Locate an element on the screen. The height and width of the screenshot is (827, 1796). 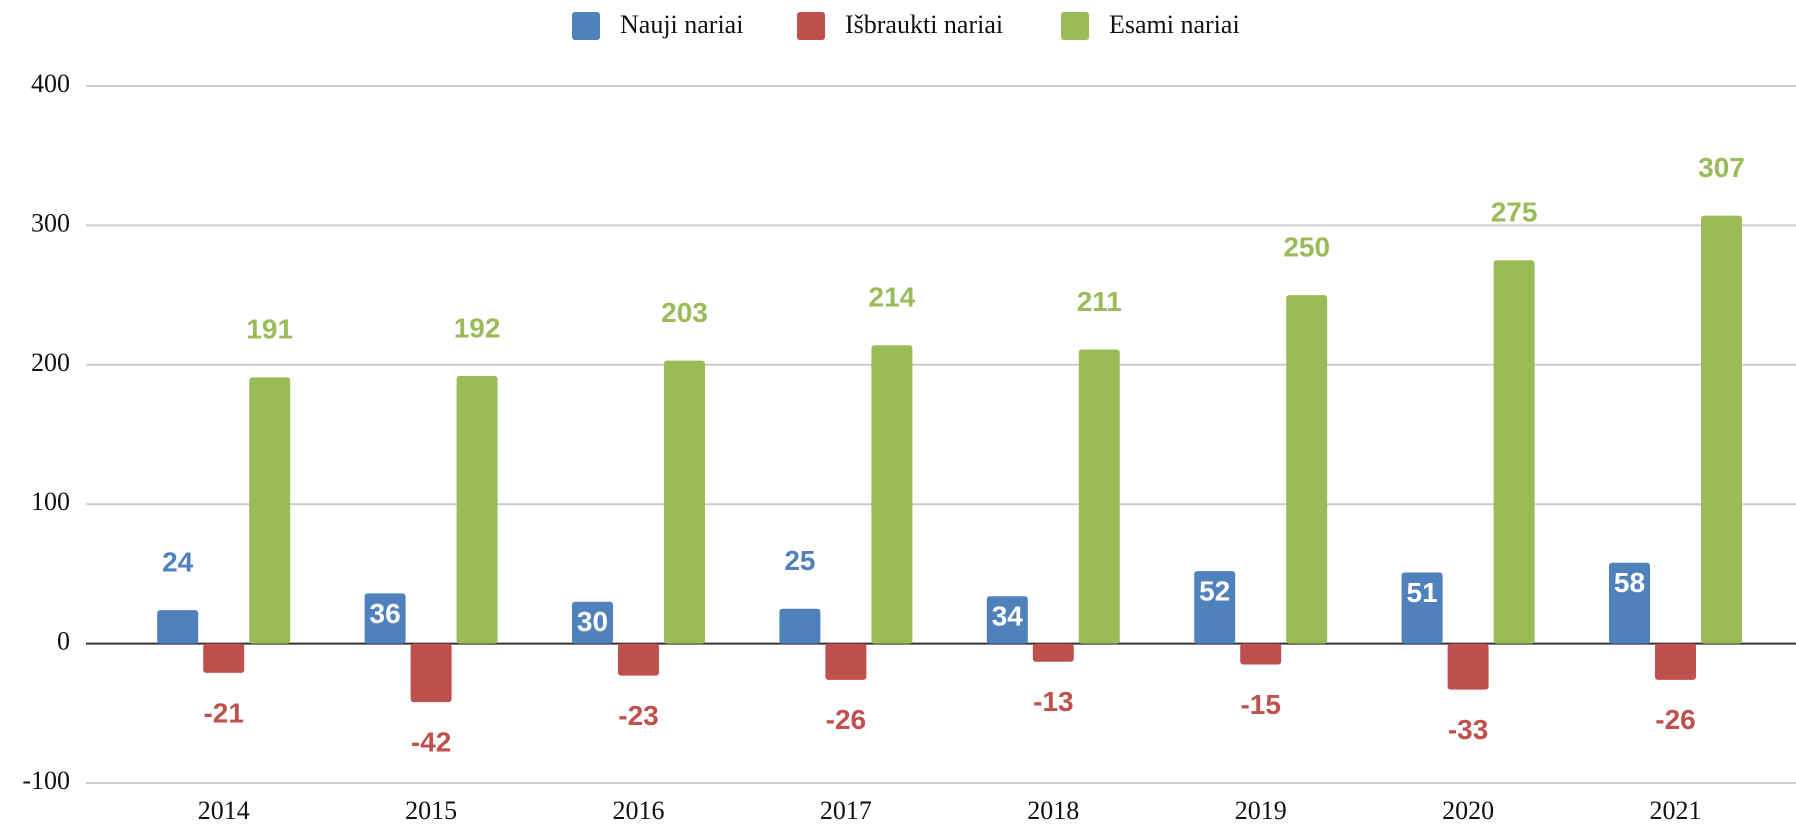
data-label: -15 is located at coordinates (1260, 704).